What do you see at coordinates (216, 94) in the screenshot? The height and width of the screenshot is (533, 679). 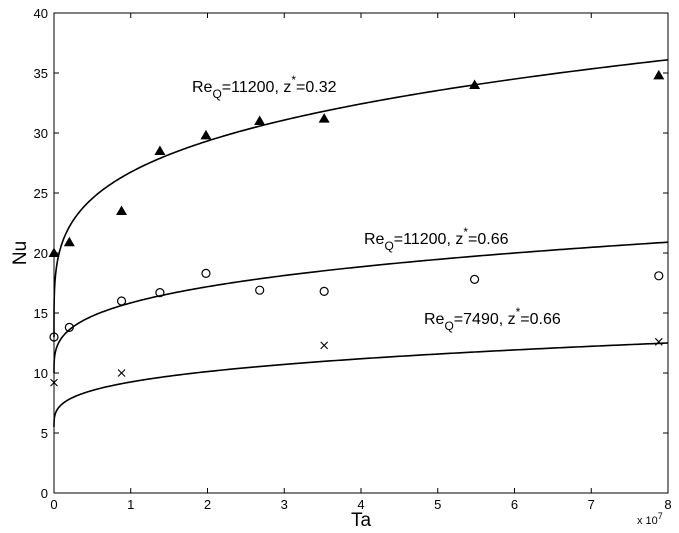 I see `annotation-1-sub: Q` at bounding box center [216, 94].